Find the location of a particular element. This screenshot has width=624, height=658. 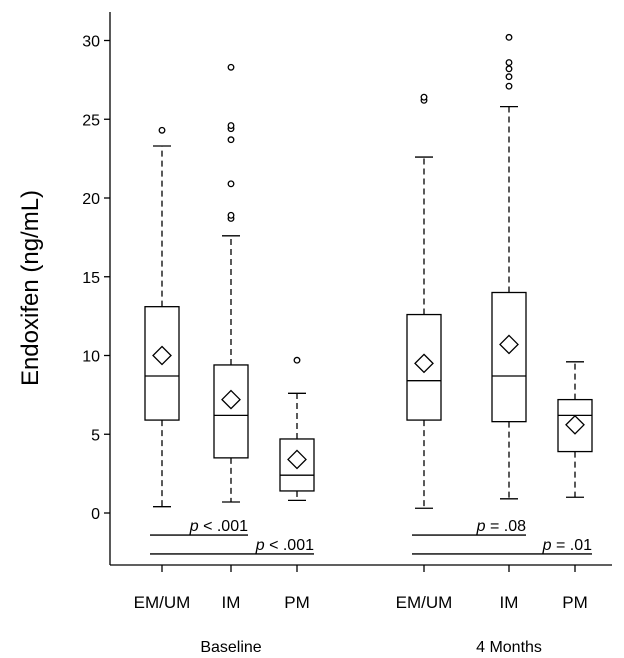

box-4-months-pm is located at coordinates (575, 429).